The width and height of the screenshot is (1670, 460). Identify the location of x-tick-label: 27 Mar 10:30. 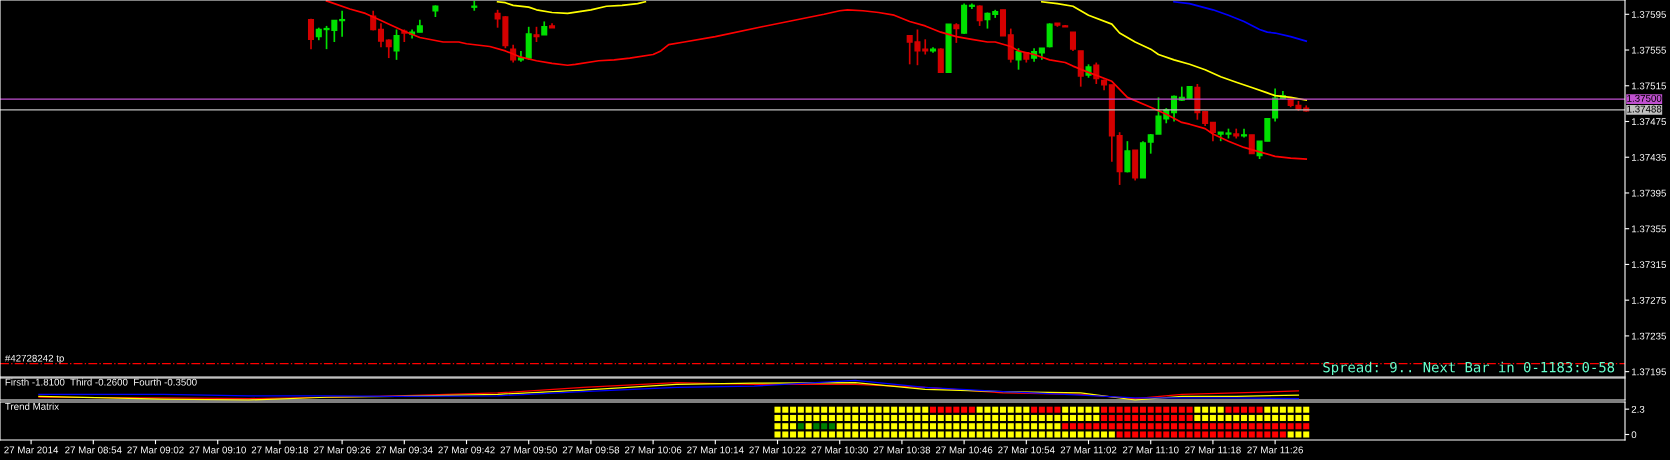
(839, 450).